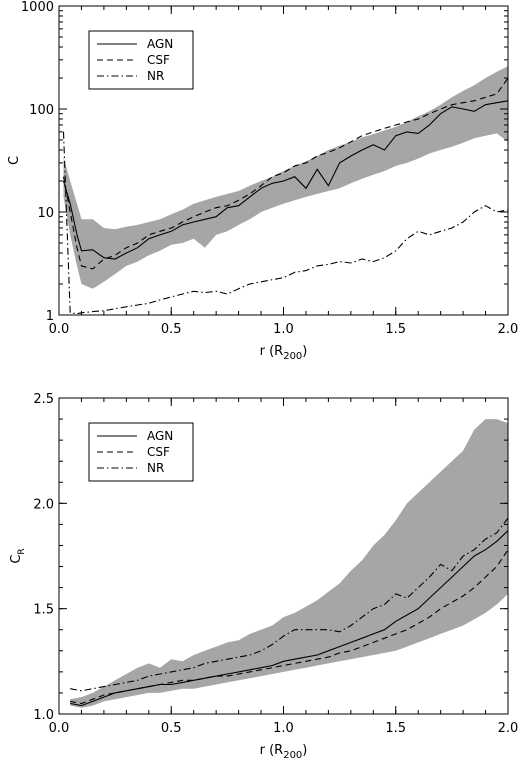  I want to click on bottom-x-tick-label: 0.5, so click(171, 728).